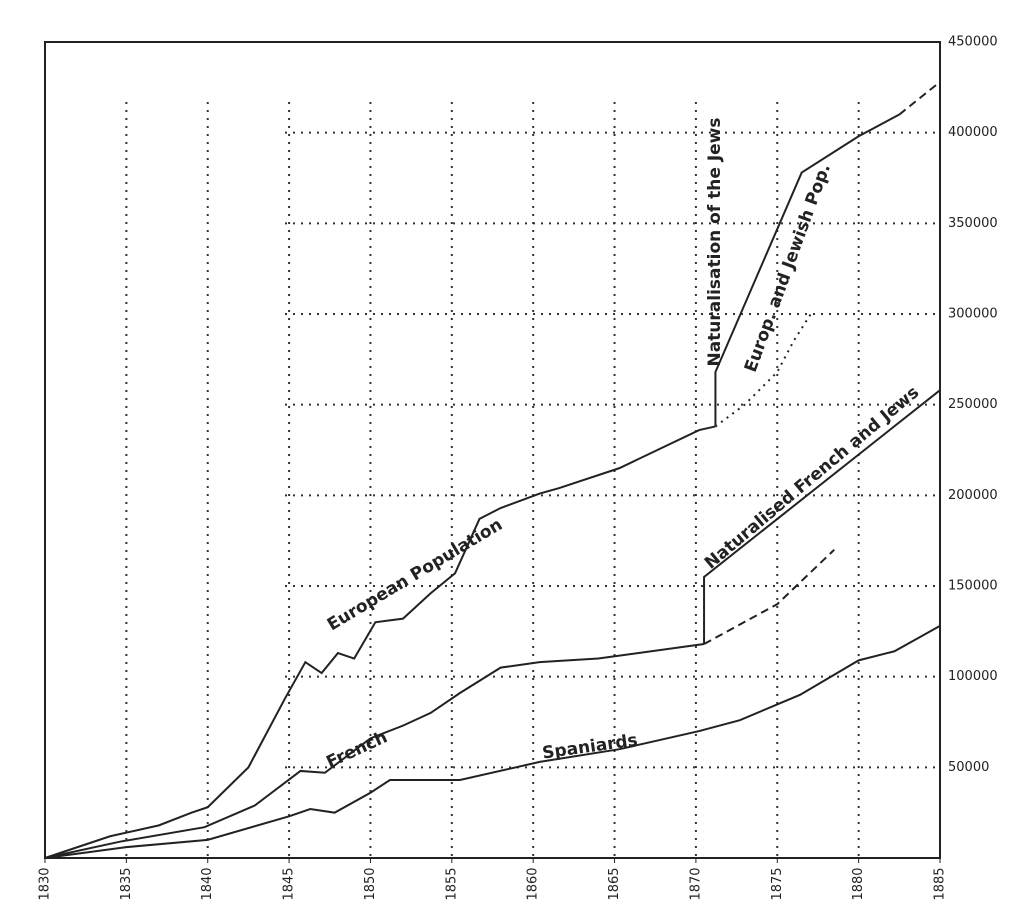 This screenshot has width=1024, height=911. I want to click on y-tick-label: 200000, so click(973, 495).